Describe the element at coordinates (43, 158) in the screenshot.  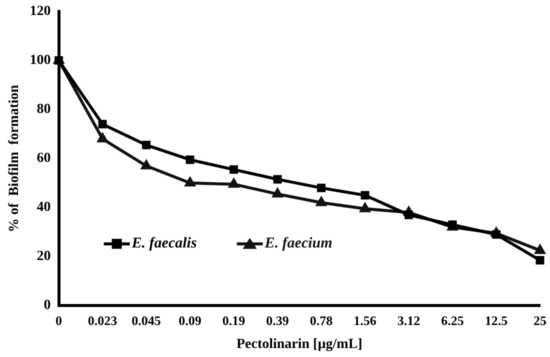
I see `y-tick-label: 60` at that location.